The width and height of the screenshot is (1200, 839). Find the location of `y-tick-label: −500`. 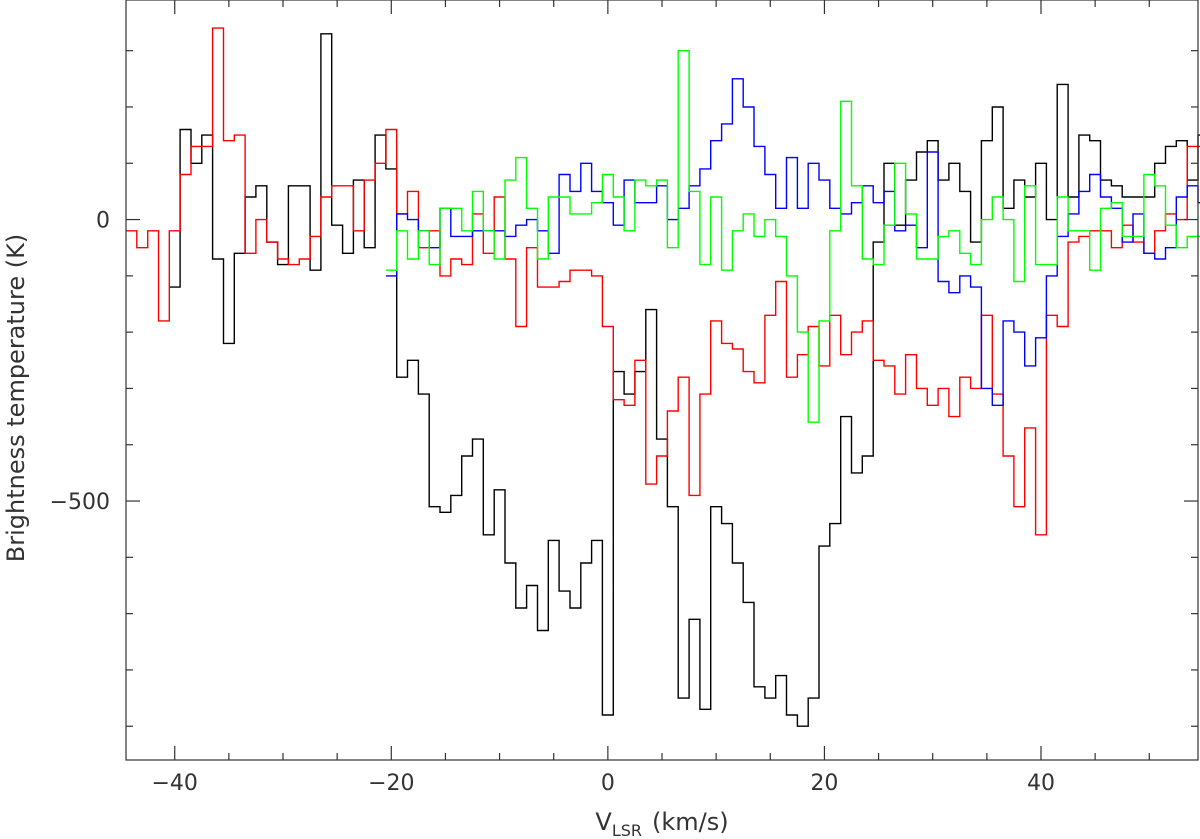

y-tick-label: −500 is located at coordinates (80, 502).